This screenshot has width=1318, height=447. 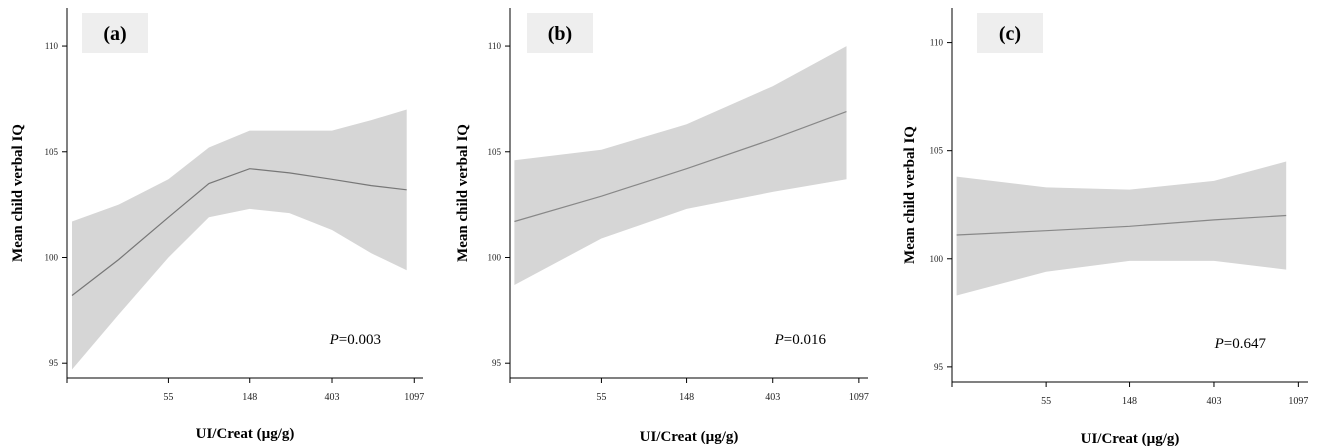 I want to click on p-value-number: =0.016, so click(x=805, y=340).